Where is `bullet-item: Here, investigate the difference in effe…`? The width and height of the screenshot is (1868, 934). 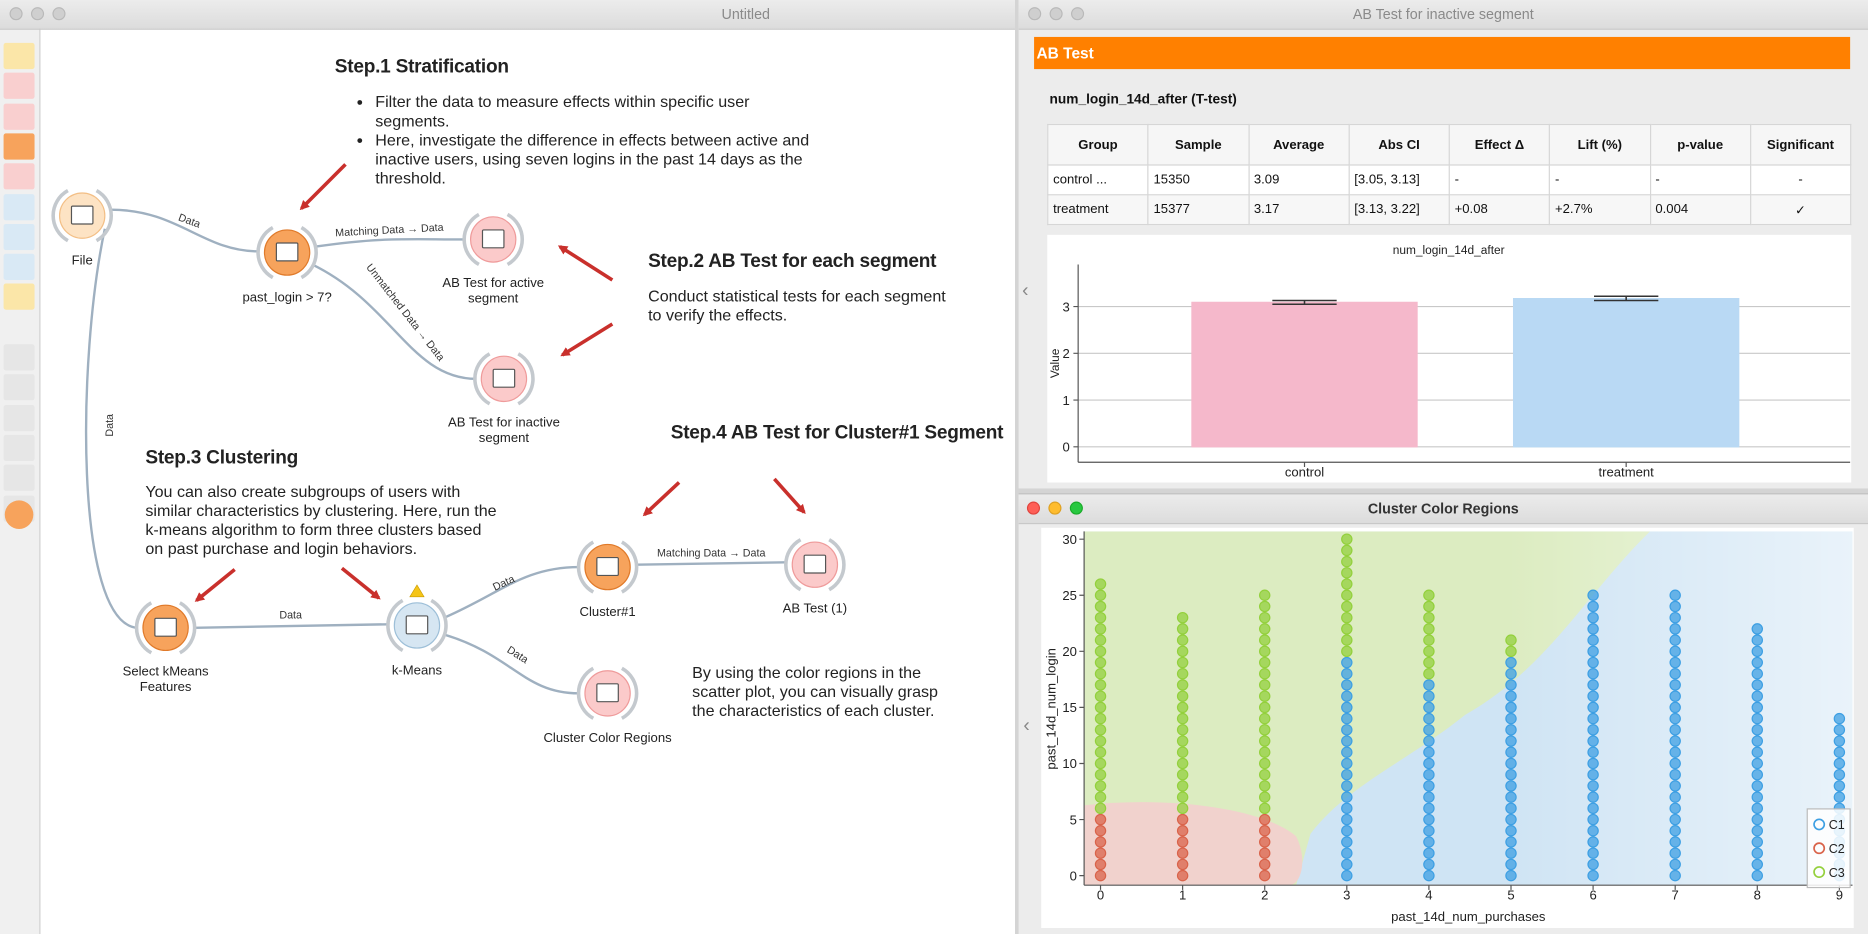
bullet-item: Here, investigate the difference in effe… is located at coordinates (601, 159).